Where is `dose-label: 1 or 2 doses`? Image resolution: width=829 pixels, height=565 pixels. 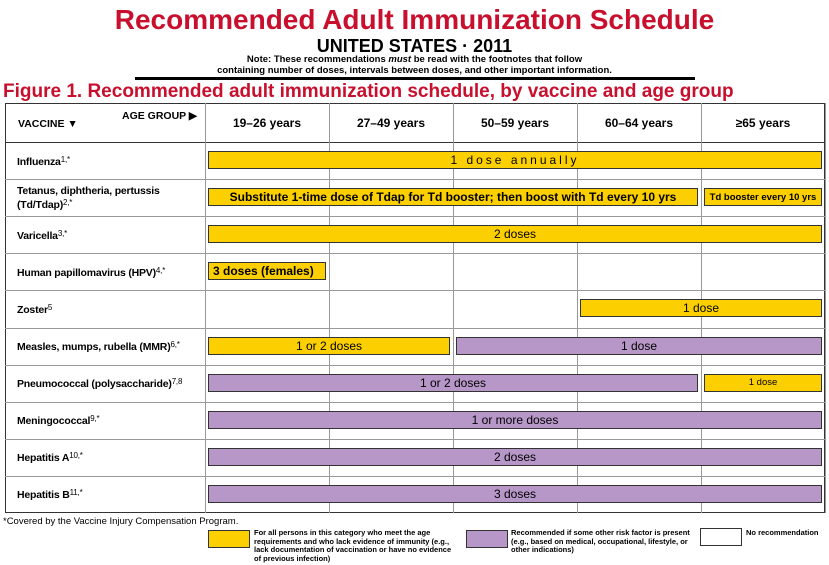
dose-label: 1 or 2 doses is located at coordinates (453, 382).